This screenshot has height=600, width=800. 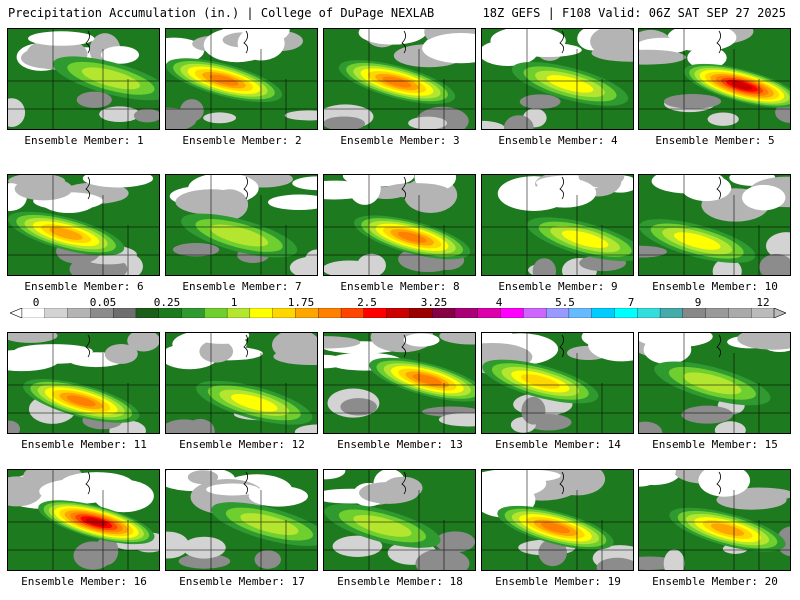 I want to click on colorbar-tick-label: 1, so click(x=234, y=302).